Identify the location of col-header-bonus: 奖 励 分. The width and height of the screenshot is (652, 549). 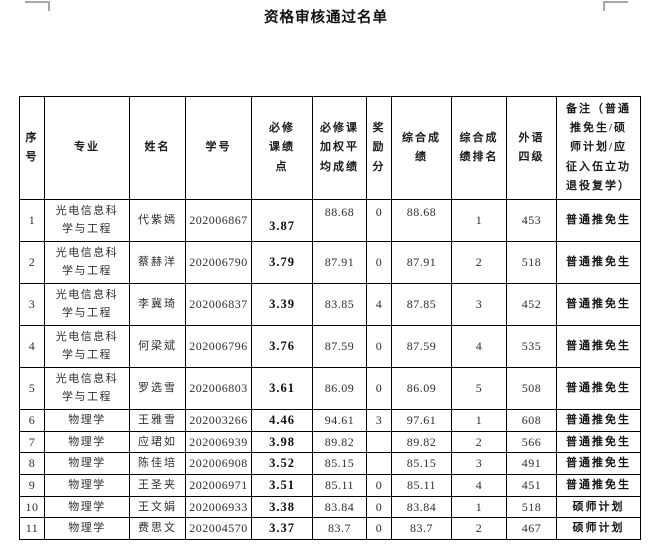
(379, 148).